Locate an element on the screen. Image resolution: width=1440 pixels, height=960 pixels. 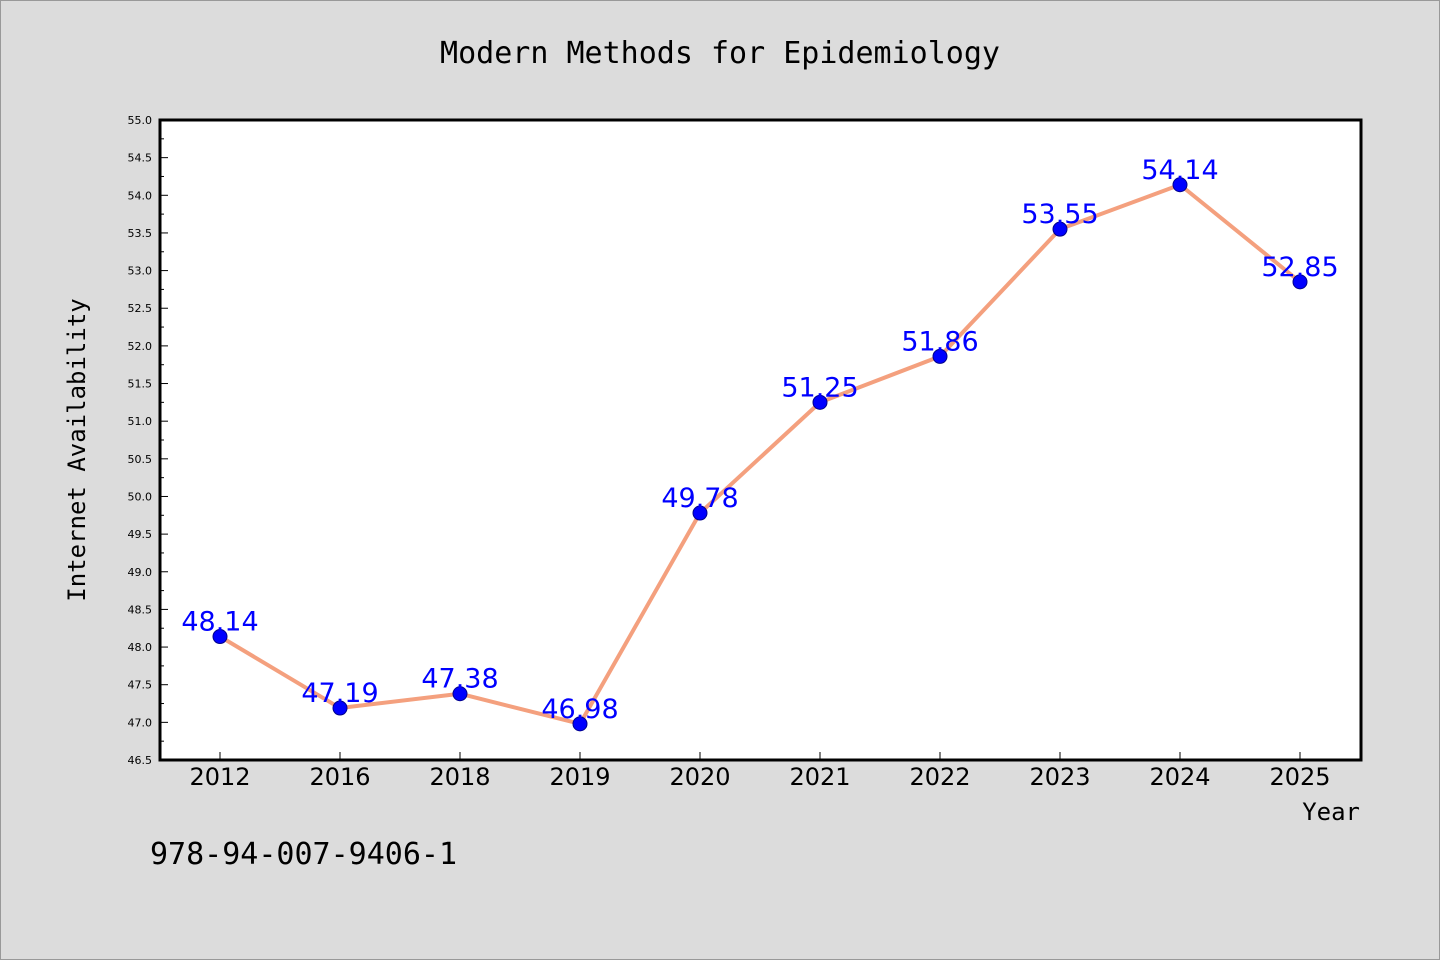
chart-title: Modern Methods for Epidemiology is located at coordinates (720, 53).